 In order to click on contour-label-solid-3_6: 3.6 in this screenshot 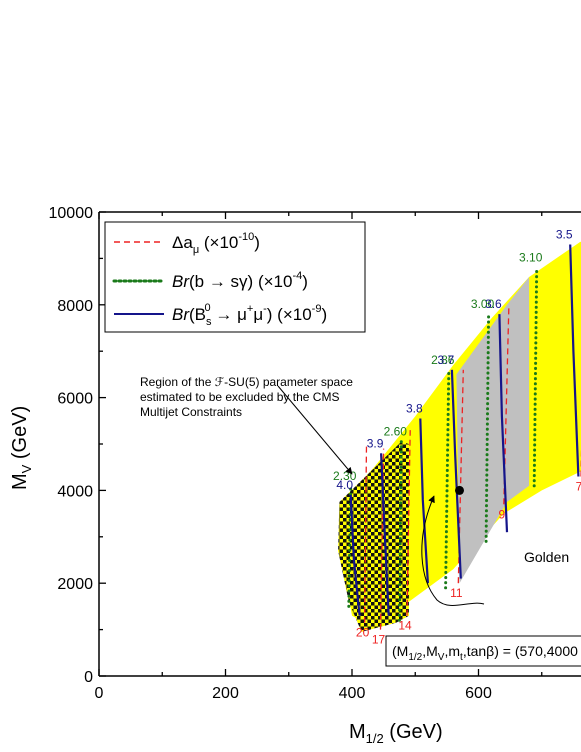, I will do `click(493, 304)`.